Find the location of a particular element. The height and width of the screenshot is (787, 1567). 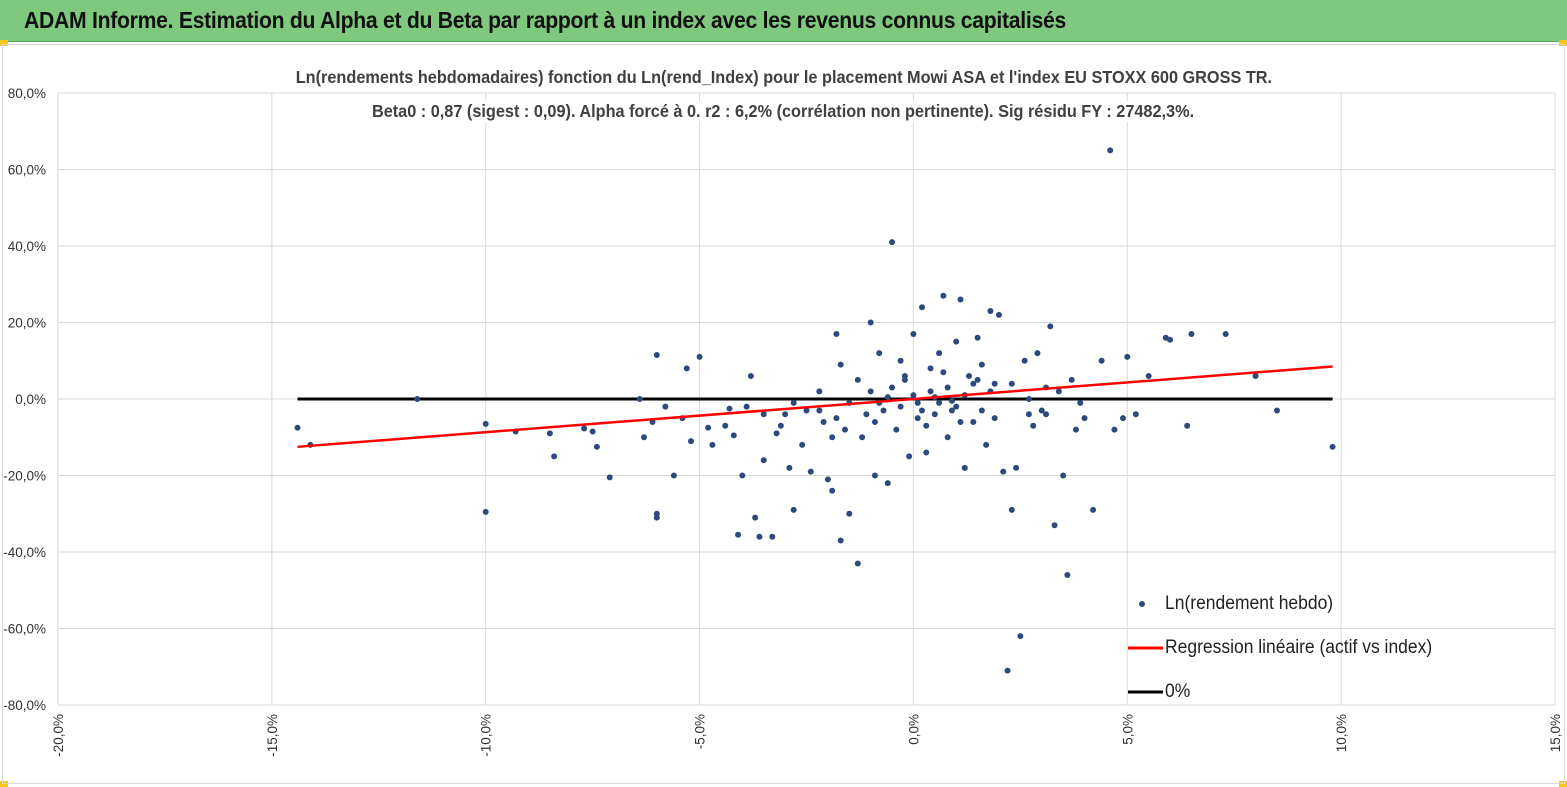

x-tick-label: 5,0% is located at coordinates (1127, 729).